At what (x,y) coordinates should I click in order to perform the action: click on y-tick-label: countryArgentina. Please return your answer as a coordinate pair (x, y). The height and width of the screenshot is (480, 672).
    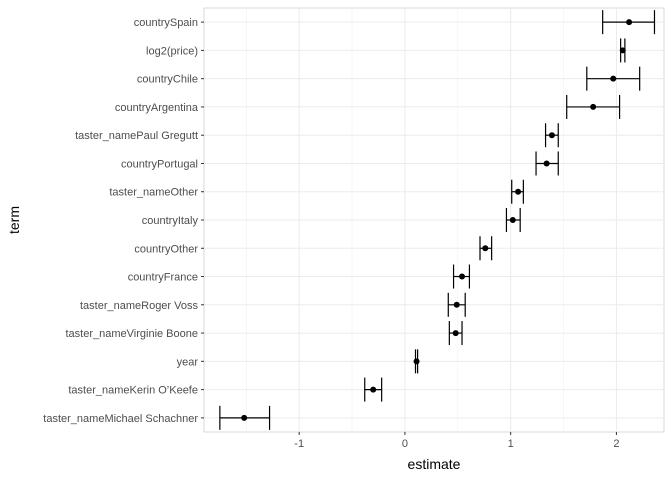
    Looking at the image, I should click on (157, 108).